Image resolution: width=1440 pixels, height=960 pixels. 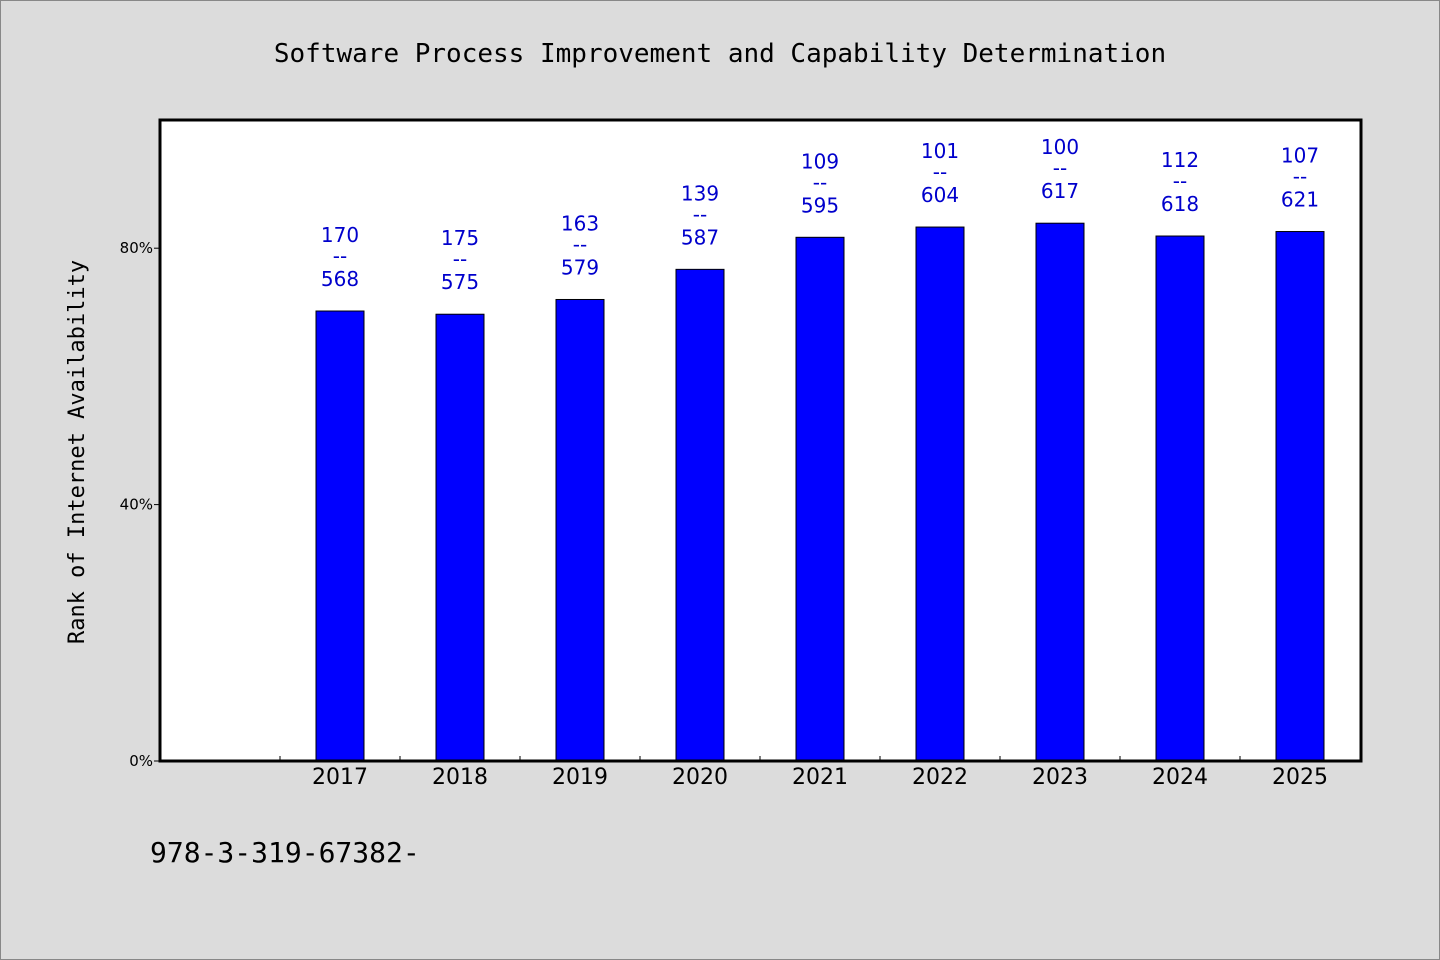 I want to click on x-tick-label: 2022, so click(x=940, y=777).